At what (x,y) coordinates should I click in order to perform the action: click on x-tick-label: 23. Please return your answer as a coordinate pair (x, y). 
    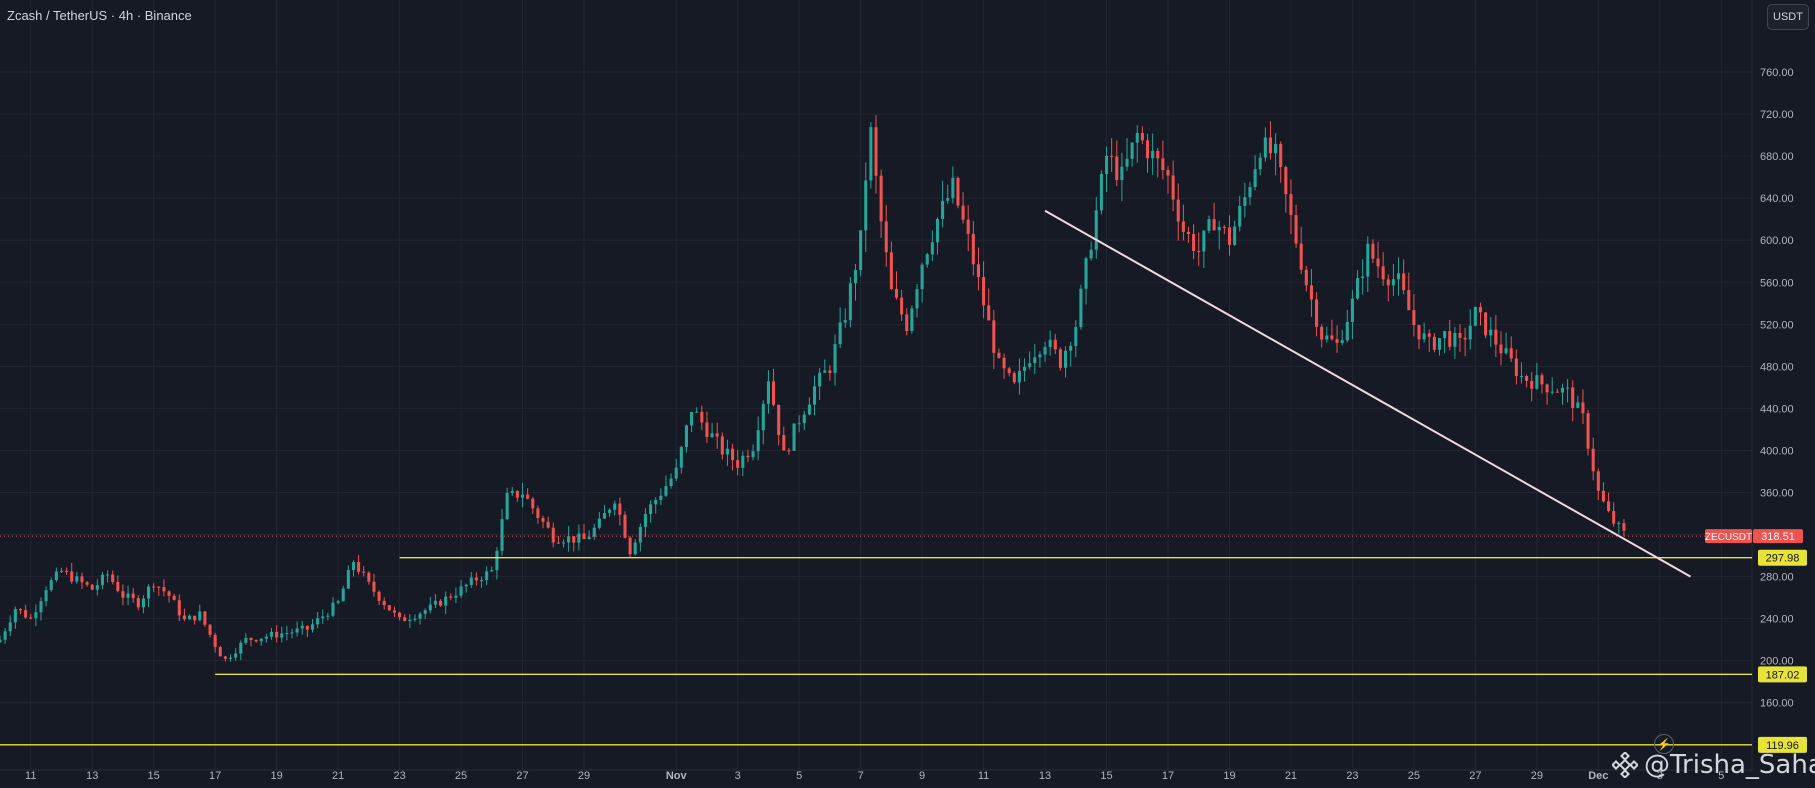
    Looking at the image, I should click on (399, 776).